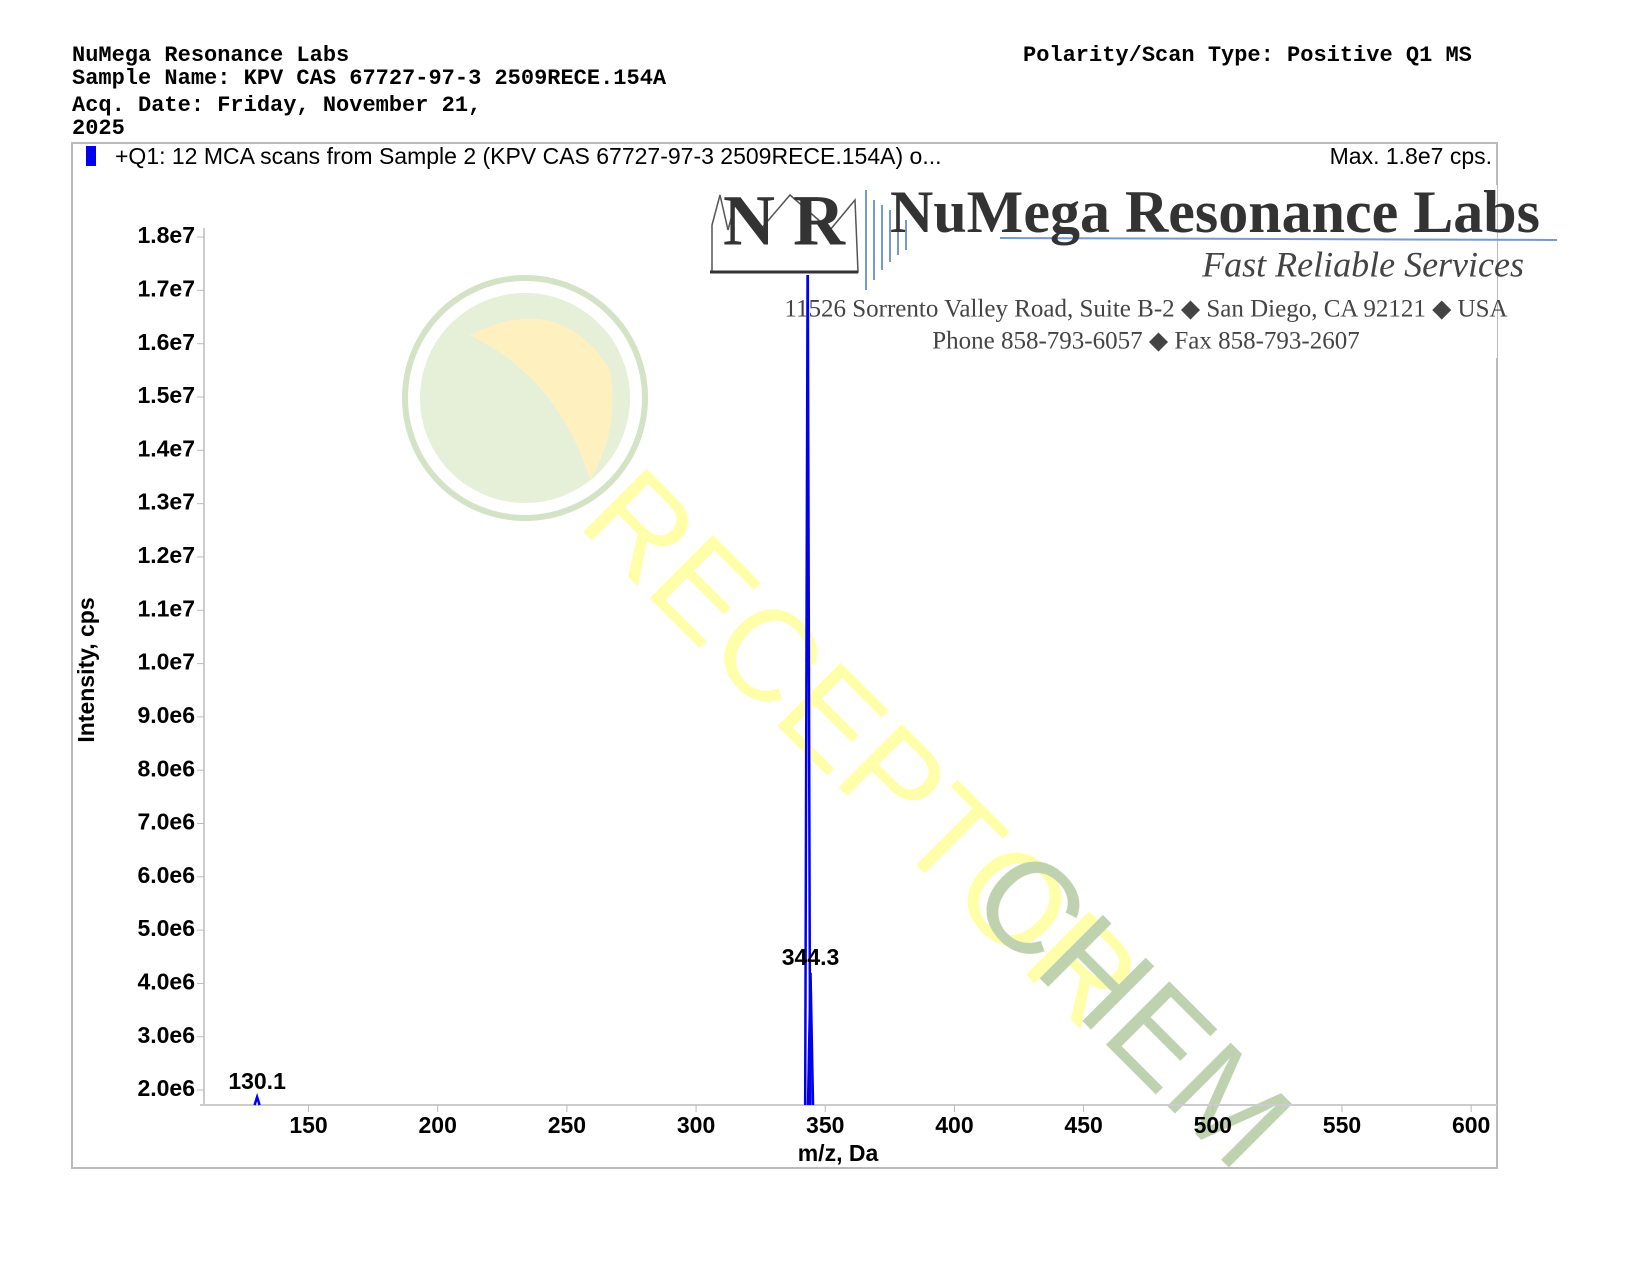 The height and width of the screenshot is (1275, 1649). I want to click on x-tick-label: 550, so click(1342, 1125).